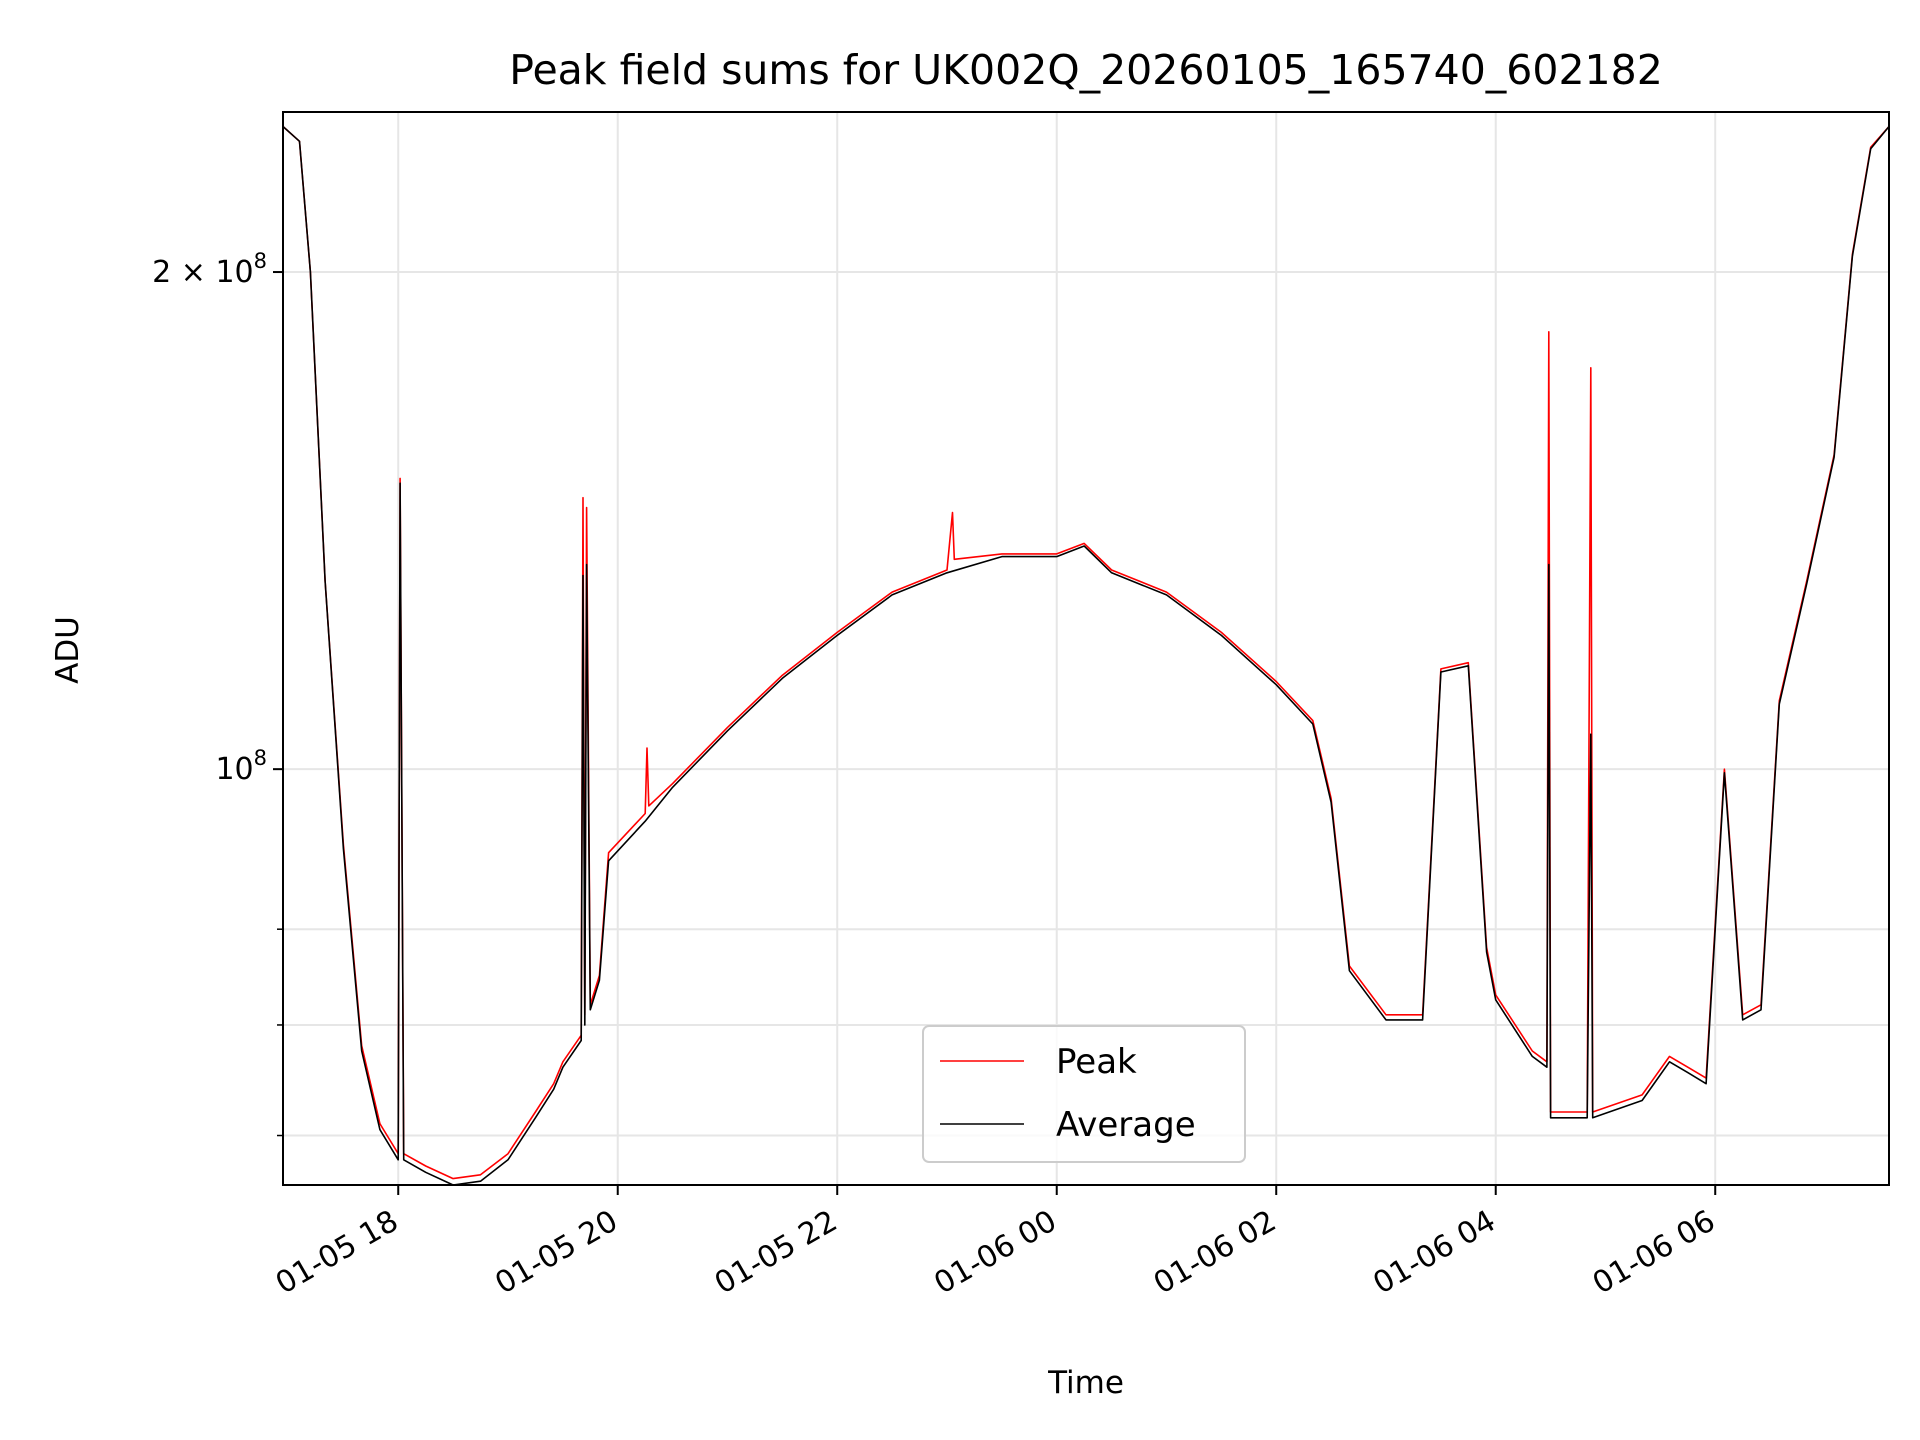 This screenshot has width=1920, height=1440. What do you see at coordinates (1085, 1383) in the screenshot?
I see `x-axis-label: Time` at bounding box center [1085, 1383].